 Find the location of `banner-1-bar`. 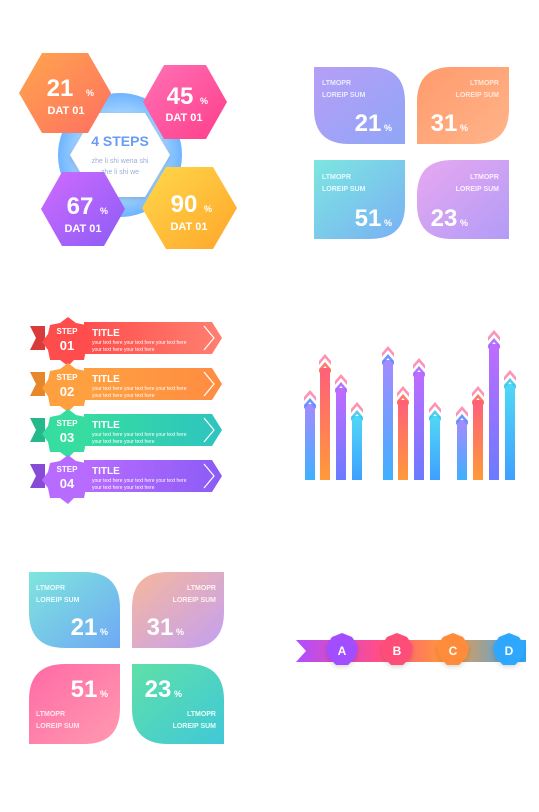

banner-1-bar is located at coordinates (153, 338).